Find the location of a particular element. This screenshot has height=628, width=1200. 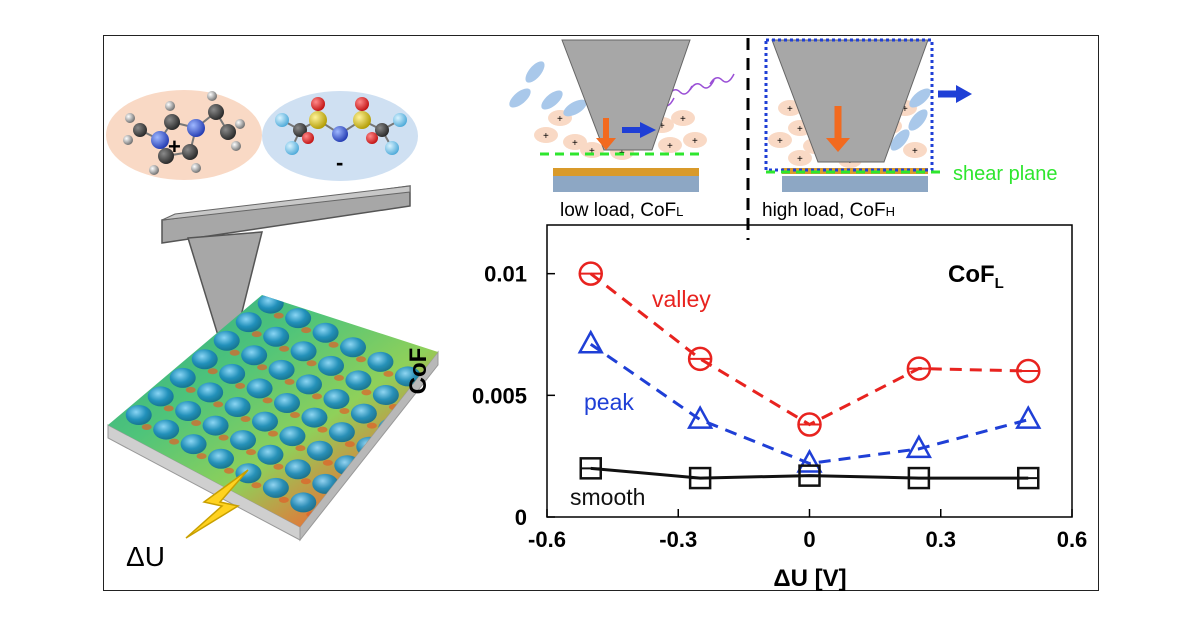

bias-label: ΔU is located at coordinates (145, 556).